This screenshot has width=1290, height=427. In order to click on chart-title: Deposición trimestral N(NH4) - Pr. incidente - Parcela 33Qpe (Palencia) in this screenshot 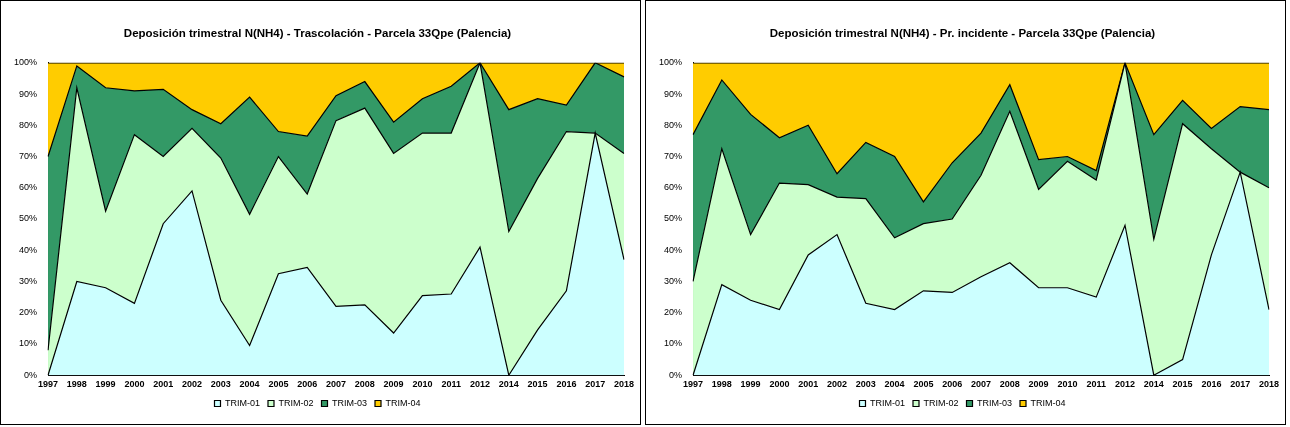, I will do `click(962, 33)`.